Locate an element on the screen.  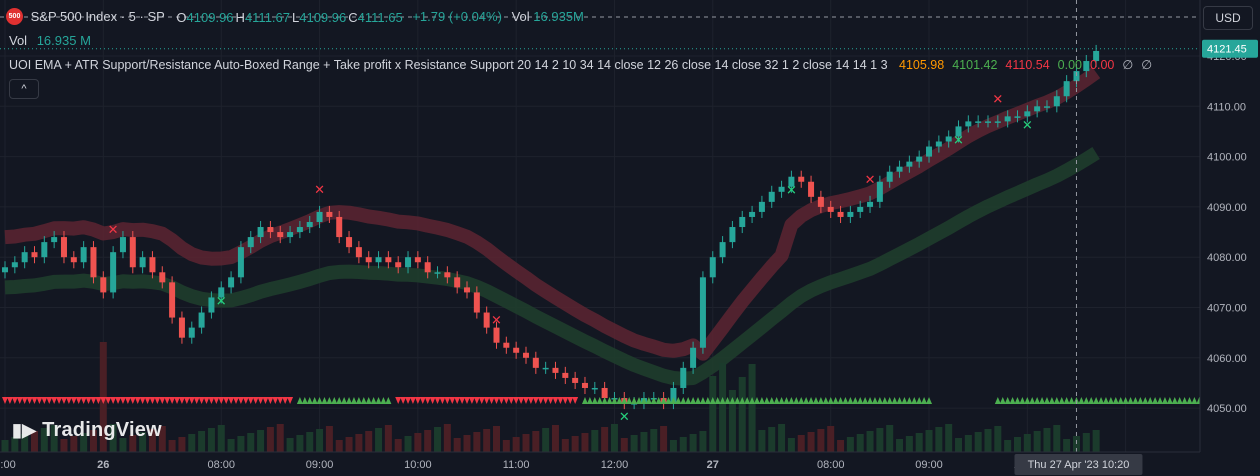
collapse-legend-button: ^ is located at coordinates (24, 89).